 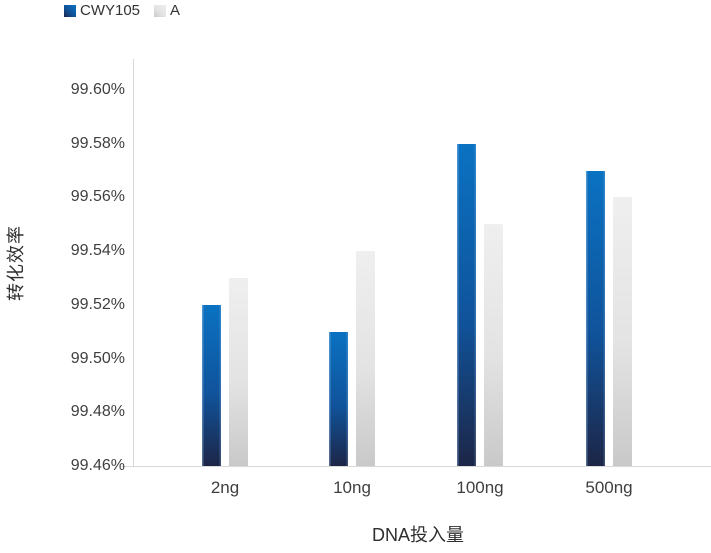 I want to click on y-tick-label: 99.56%, so click(x=97, y=197).